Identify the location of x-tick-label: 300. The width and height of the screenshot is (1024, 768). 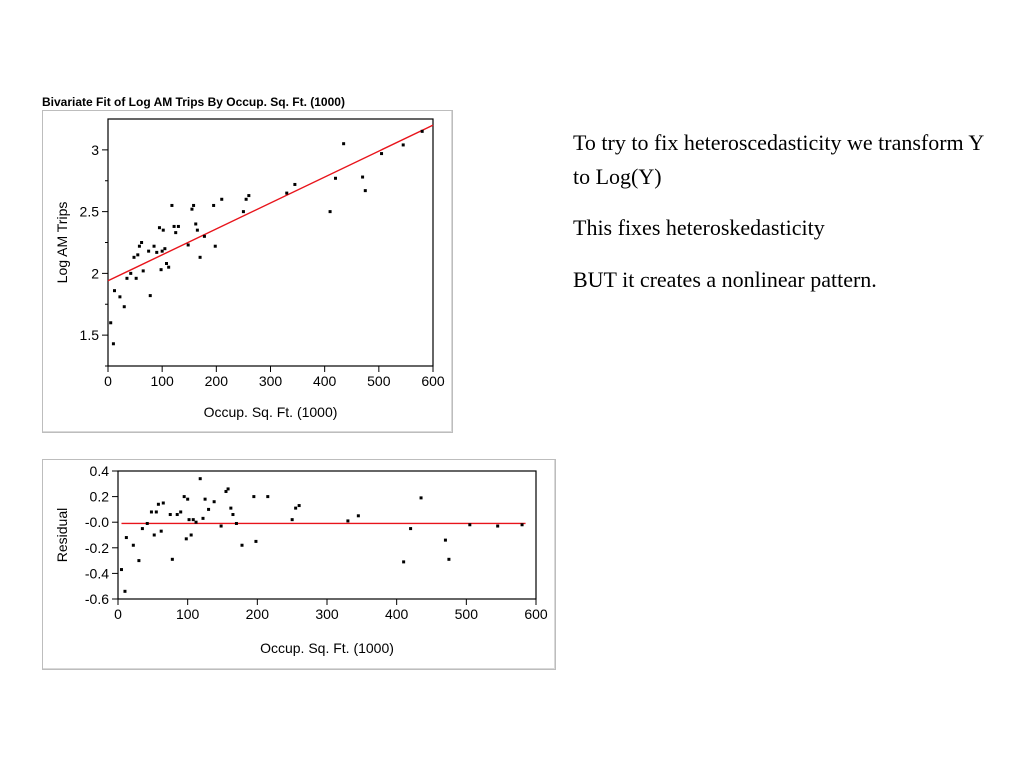
(271, 381).